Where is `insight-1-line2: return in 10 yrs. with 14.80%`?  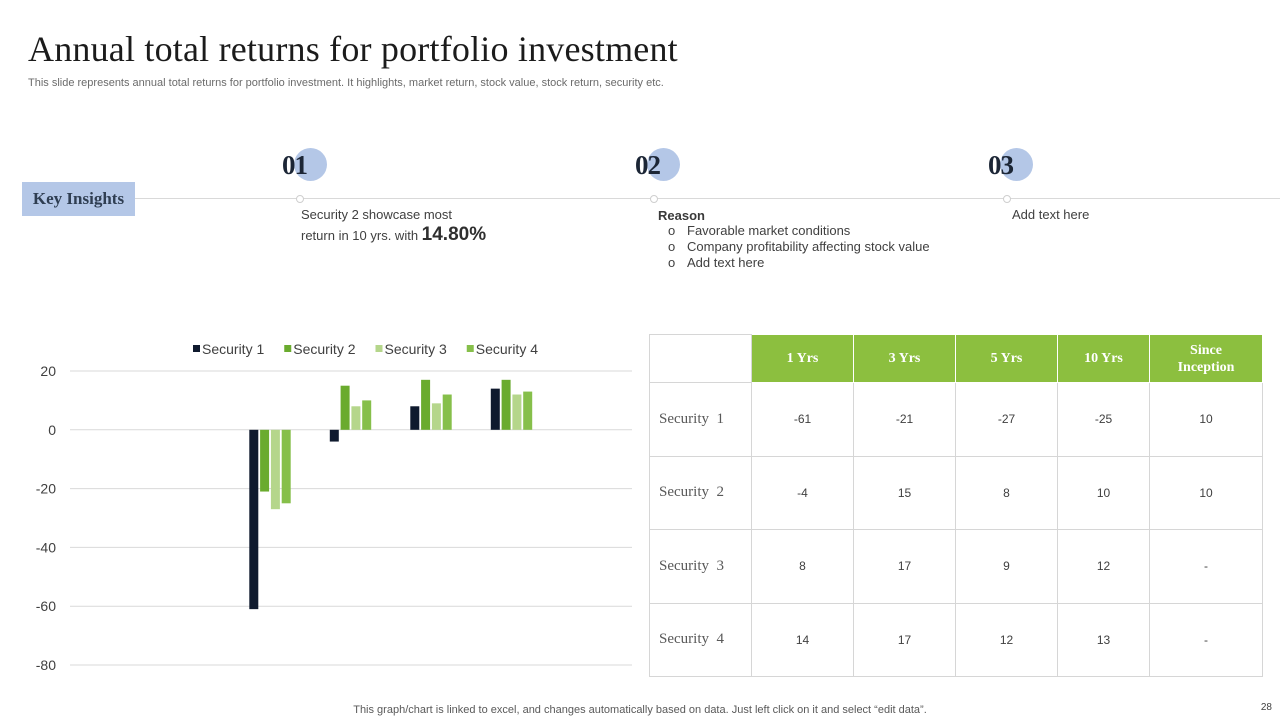
insight-1-line2: return in 10 yrs. with 14.80% is located at coordinates (393, 235).